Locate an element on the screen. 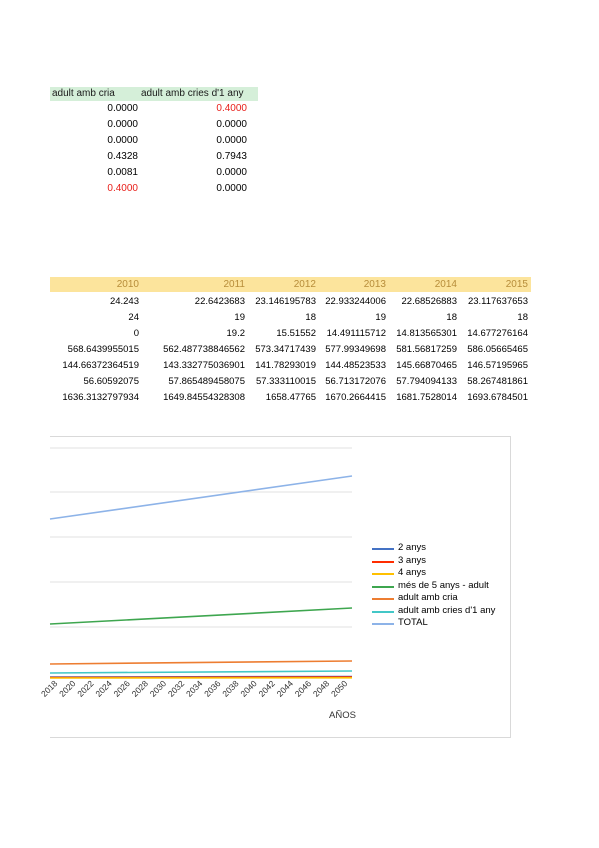 The image size is (599, 848). year-header-2011: 2011 is located at coordinates (234, 284).